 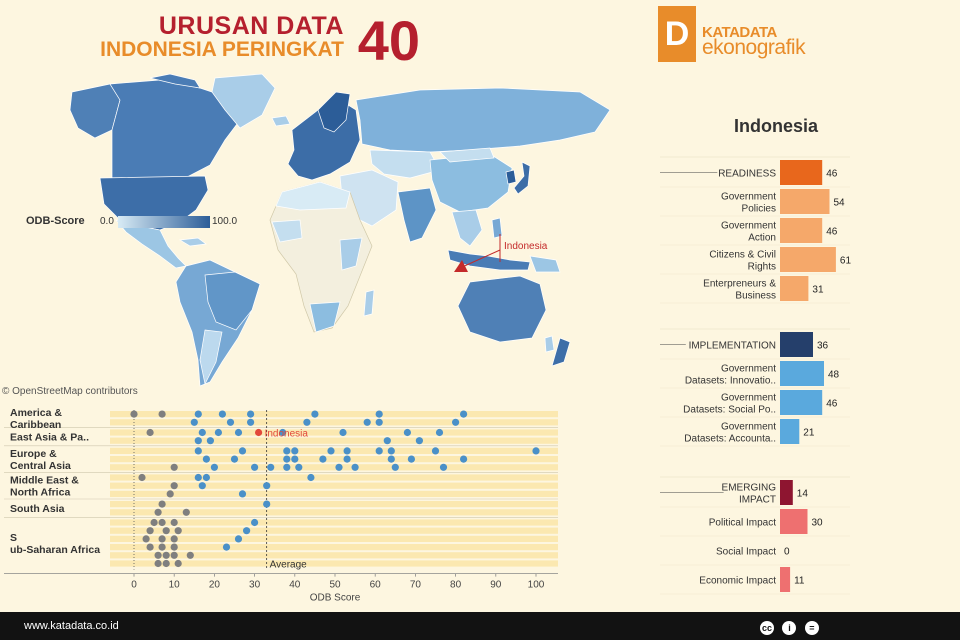 I want to click on map-east-africa, so click(x=351, y=254).